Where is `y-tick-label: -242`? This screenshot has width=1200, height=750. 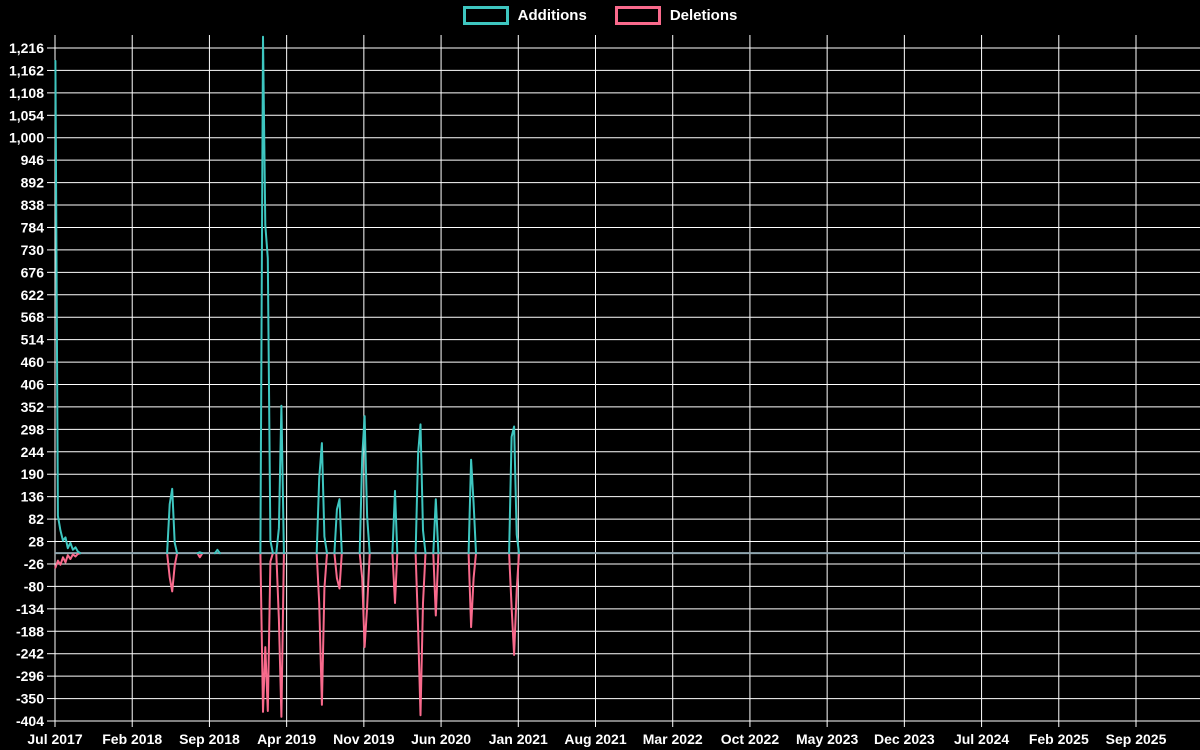 y-tick-label: -242 is located at coordinates (30, 654).